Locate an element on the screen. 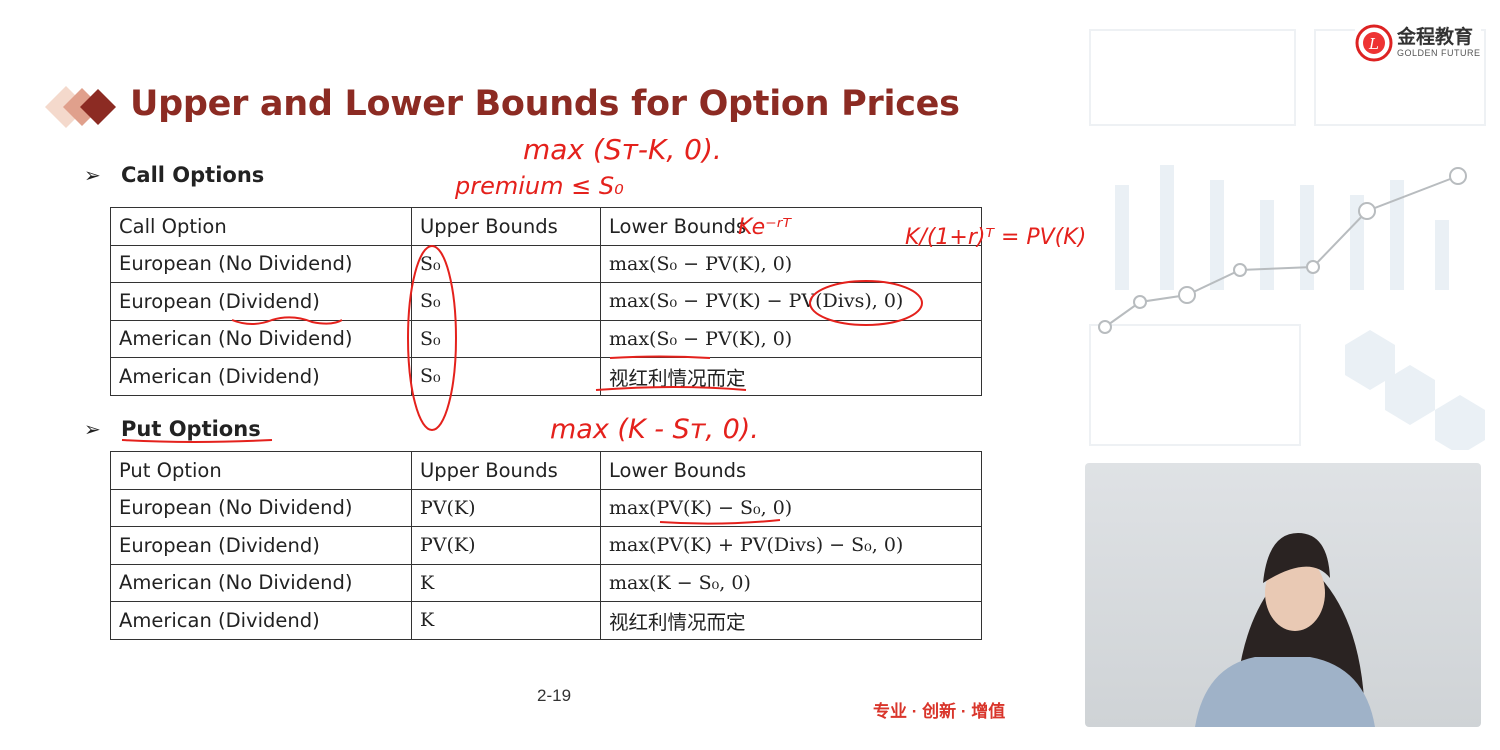  annotation-ke-rt: Ke⁻ʳᵀ is located at coordinates (764, 227).